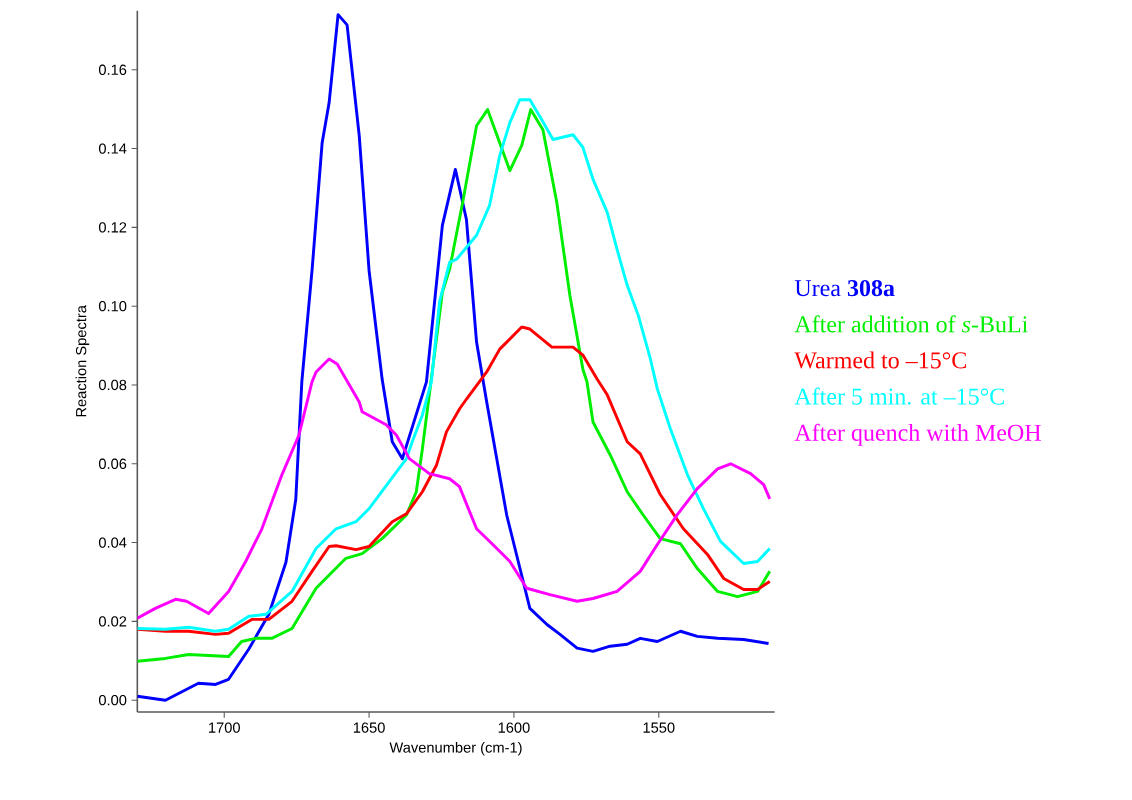 This screenshot has width=1132, height=800. What do you see at coordinates (82, 361) in the screenshot?
I see `y-axis-title: Reaction Spectra` at bounding box center [82, 361].